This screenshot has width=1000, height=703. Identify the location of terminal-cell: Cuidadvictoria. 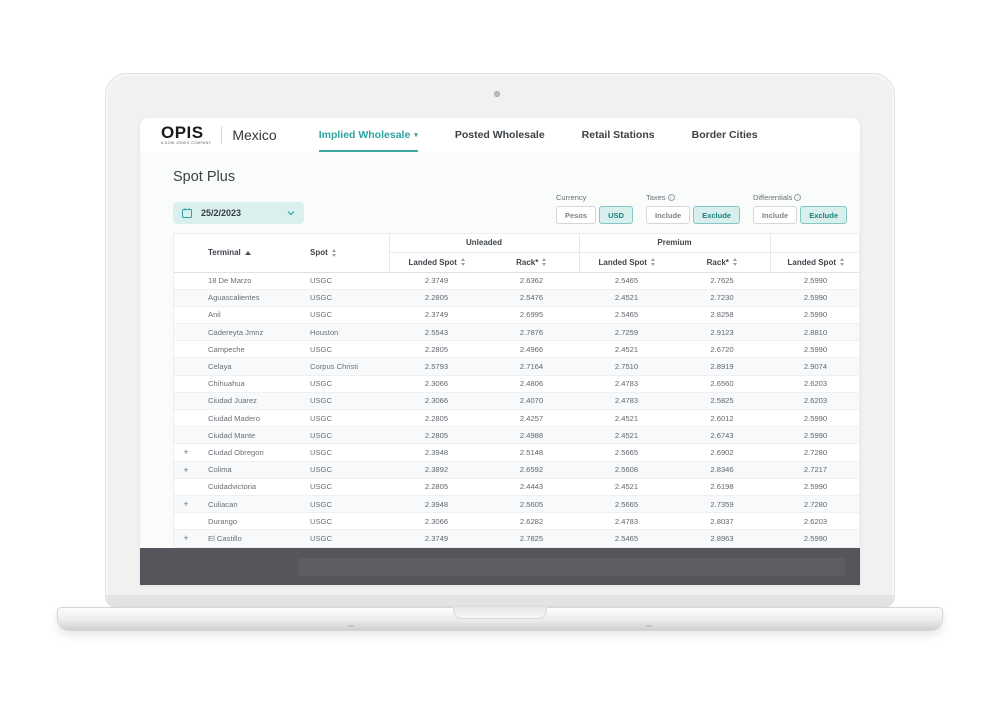
(251, 487).